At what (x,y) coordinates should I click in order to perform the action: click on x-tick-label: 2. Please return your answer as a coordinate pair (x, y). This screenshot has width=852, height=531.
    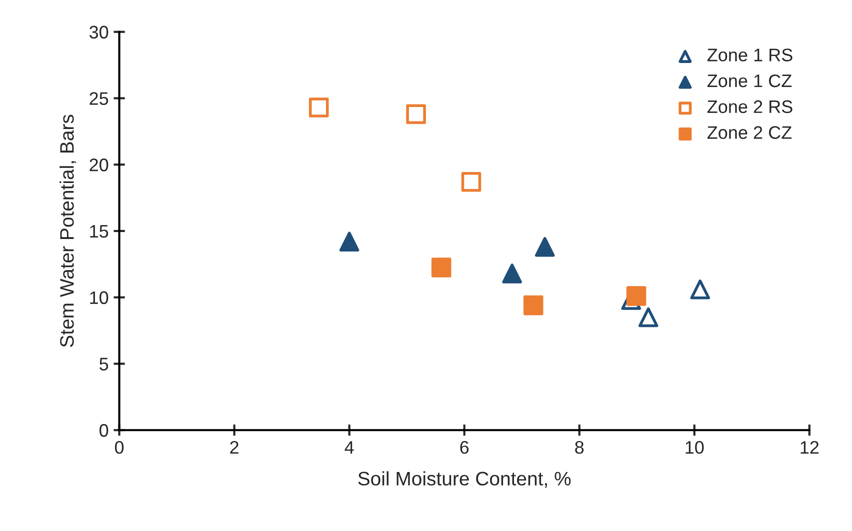
    Looking at the image, I should click on (234, 447).